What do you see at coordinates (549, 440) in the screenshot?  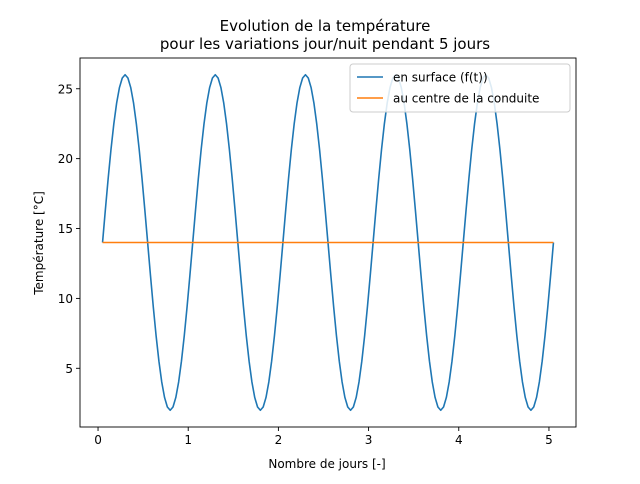 I see `x-tick-label: 5` at bounding box center [549, 440].